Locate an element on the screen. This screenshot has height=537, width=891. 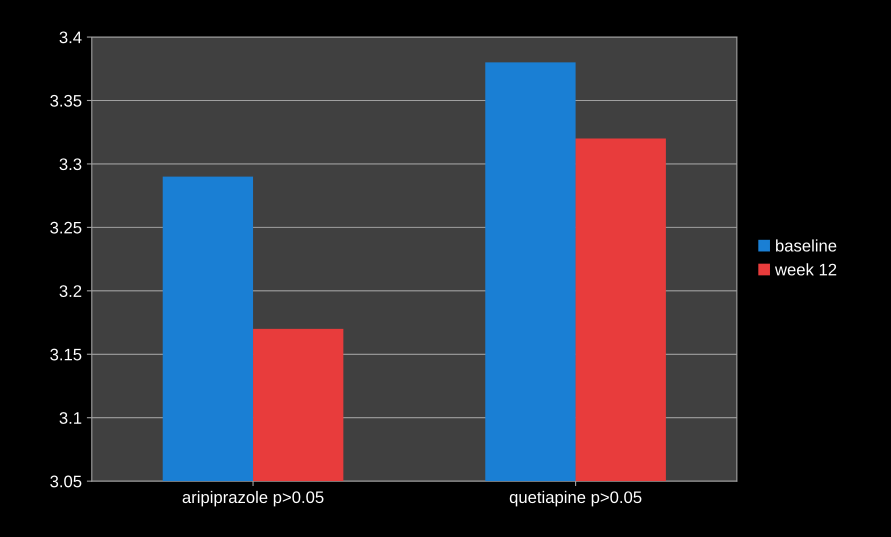
legend-label: baseline is located at coordinates (806, 245).